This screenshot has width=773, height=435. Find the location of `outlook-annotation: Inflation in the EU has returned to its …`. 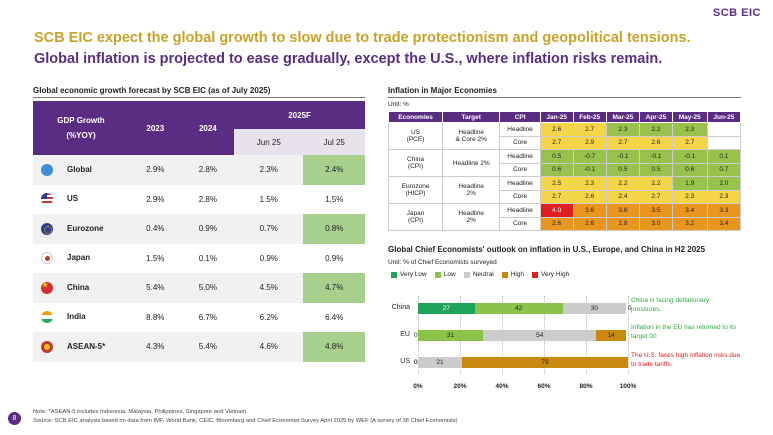

outlook-annotation: Inflation in the EU has returned to its … is located at coordinates (684, 332).